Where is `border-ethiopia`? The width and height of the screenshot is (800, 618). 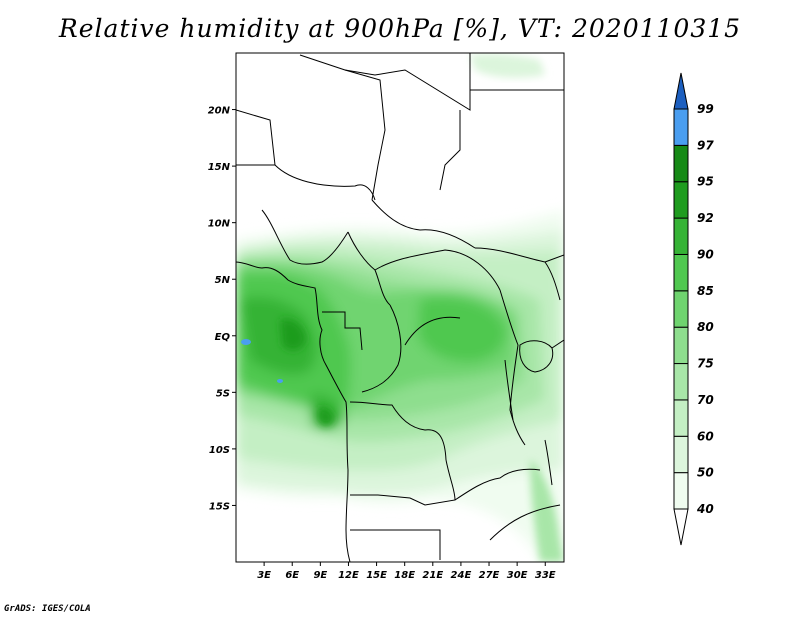
border-ethiopia is located at coordinates (554, 258).